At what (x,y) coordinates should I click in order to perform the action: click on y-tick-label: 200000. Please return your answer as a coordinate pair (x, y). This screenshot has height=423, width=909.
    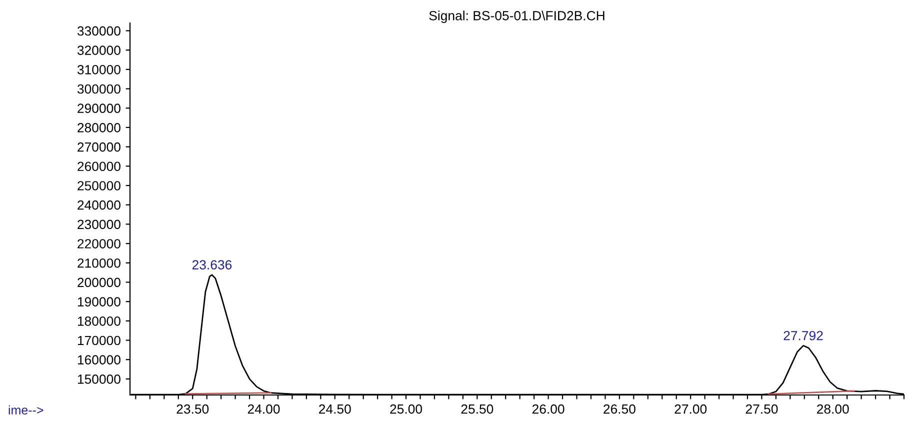
    Looking at the image, I should click on (99, 283).